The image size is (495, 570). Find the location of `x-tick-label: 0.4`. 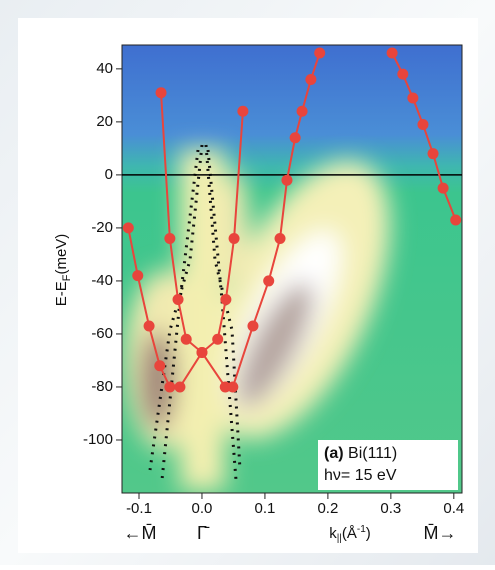

x-tick-label: 0.4 is located at coordinates (453, 508).